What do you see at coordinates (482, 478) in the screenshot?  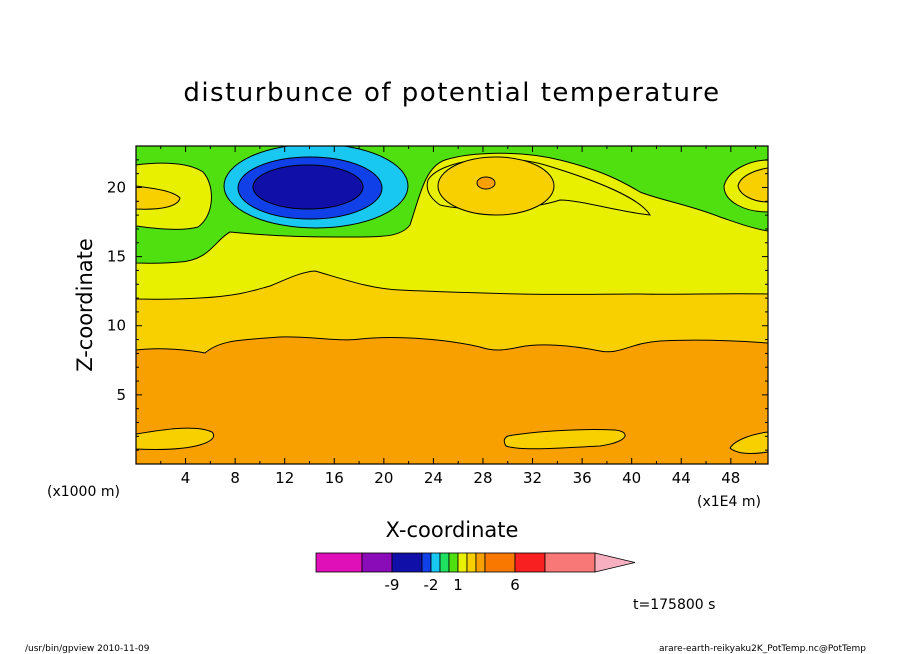 I see `x-tick-label: 28` at bounding box center [482, 478].